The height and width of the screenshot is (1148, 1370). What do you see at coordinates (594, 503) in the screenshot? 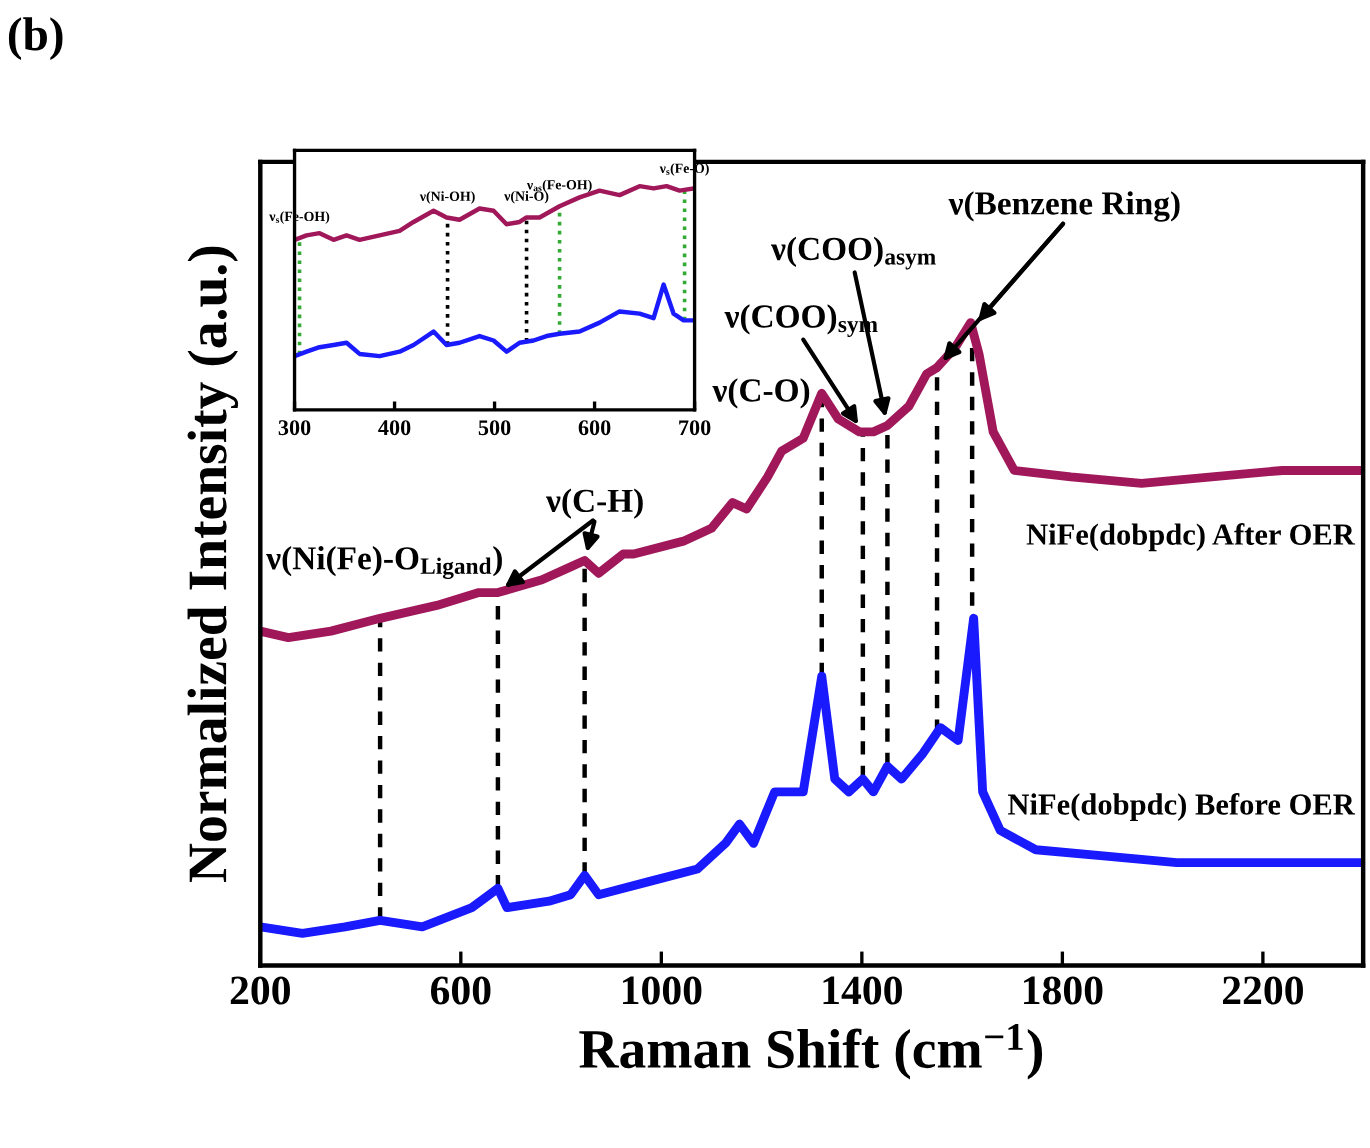
I see `annotation: ν(C-H)` at bounding box center [594, 503].